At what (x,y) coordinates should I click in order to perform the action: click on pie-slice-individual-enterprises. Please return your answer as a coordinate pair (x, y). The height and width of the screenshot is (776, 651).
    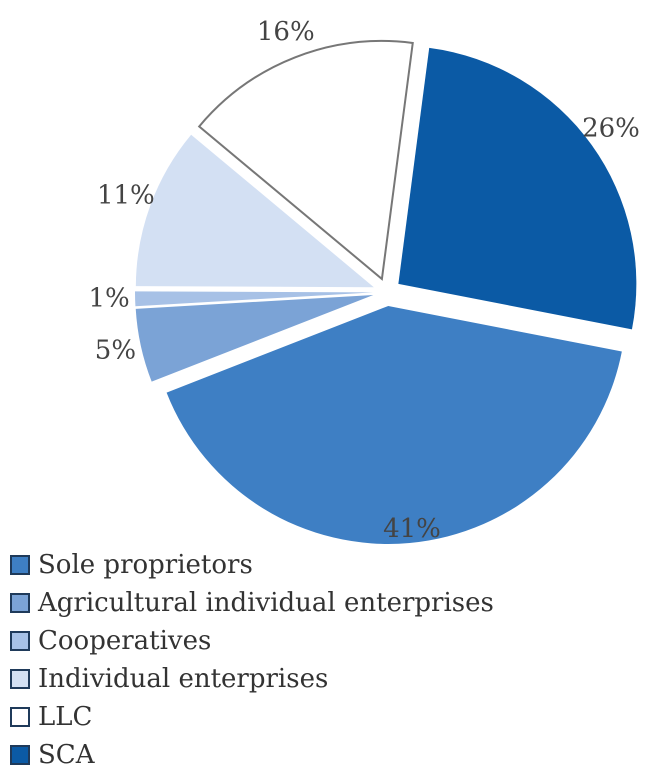
    Looking at the image, I should click on (254, 211).